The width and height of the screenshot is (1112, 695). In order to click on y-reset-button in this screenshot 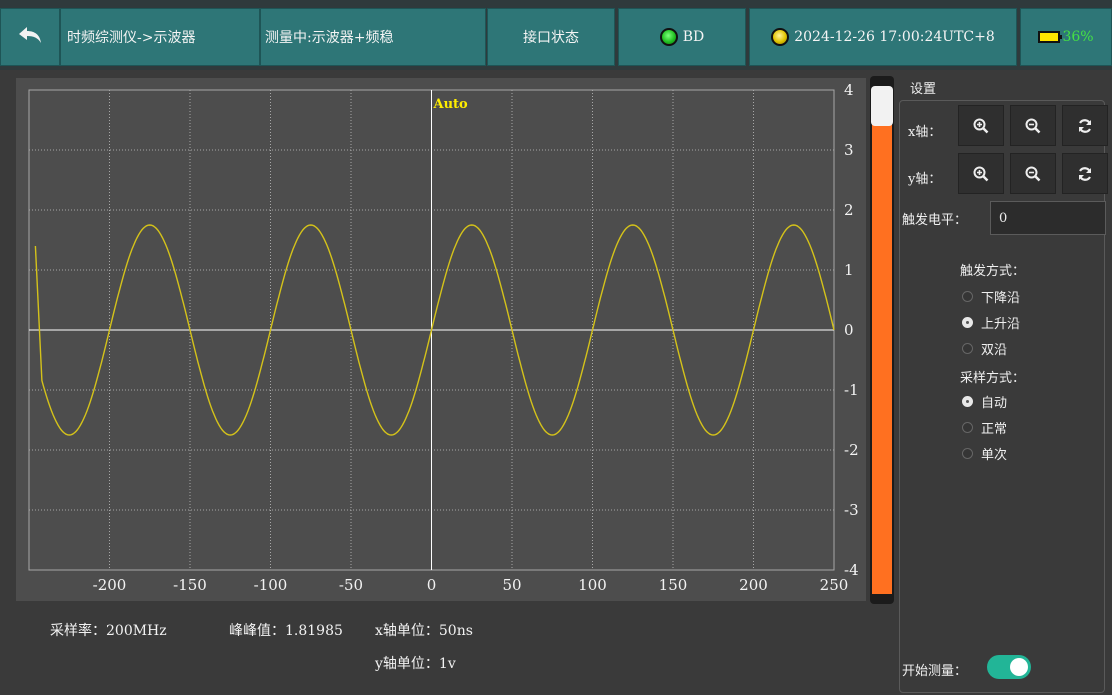, I will do `click(1085, 173)`.